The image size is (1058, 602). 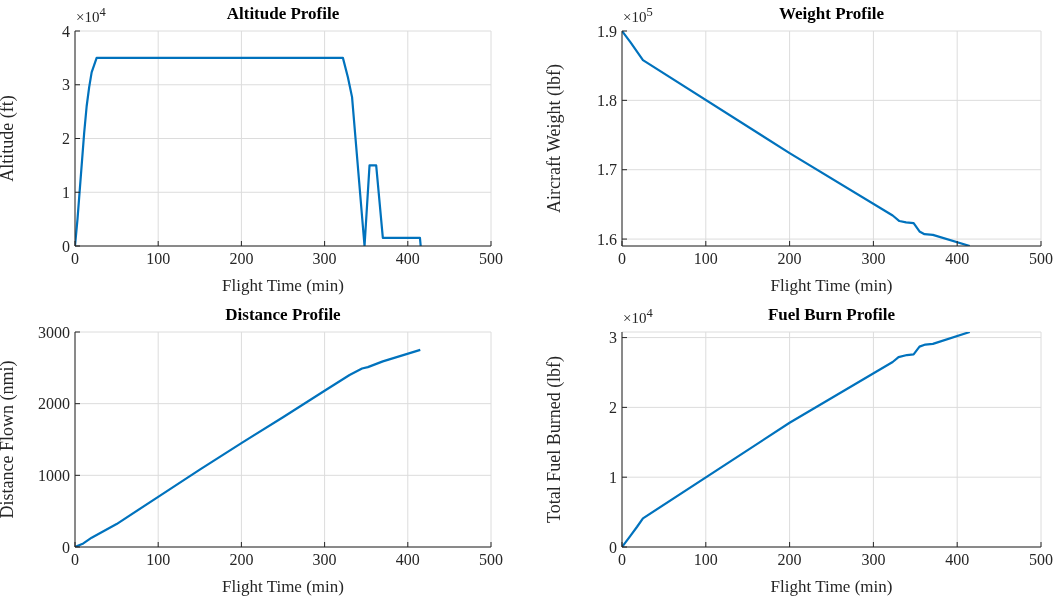 I want to click on y-tick-label: 1.7, so click(x=607, y=170).